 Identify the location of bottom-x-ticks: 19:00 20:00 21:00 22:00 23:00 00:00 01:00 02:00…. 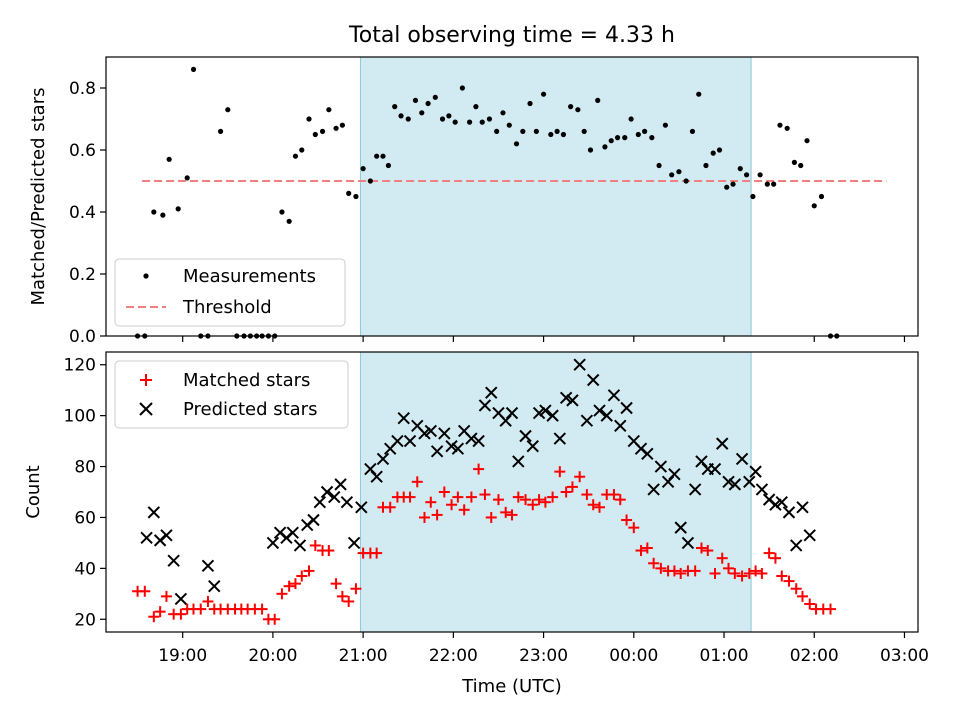
(543, 649).